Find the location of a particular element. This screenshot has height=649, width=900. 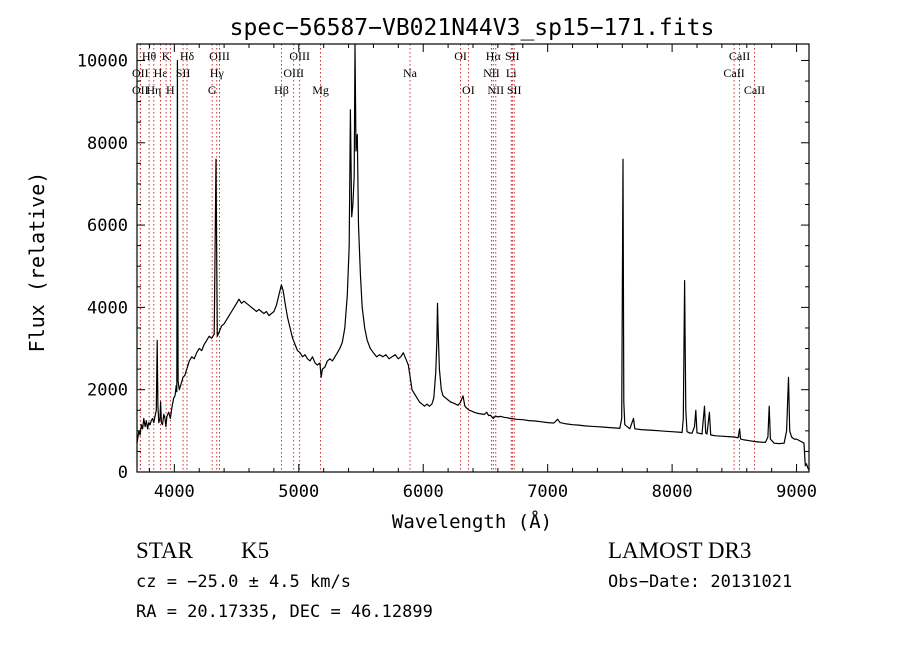

y-tick-label-2000: 2000 is located at coordinates (107, 391).